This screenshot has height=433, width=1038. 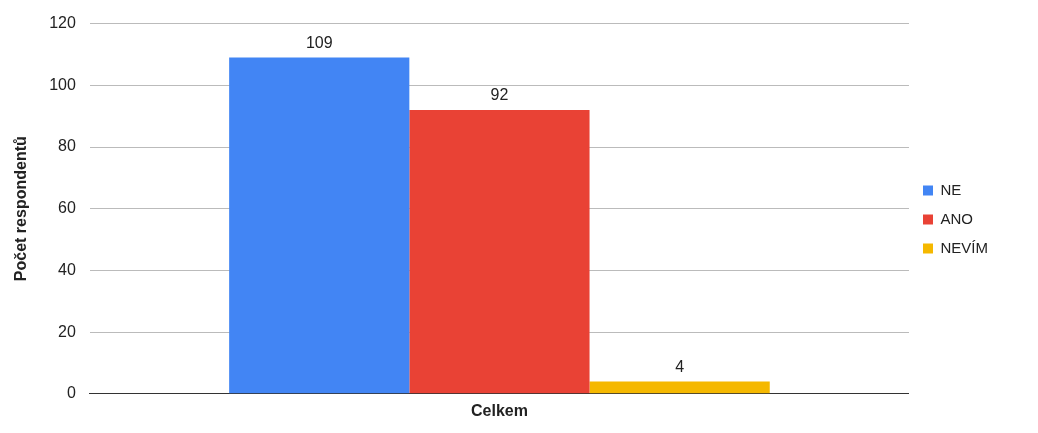 I want to click on y-tick-label: 60, so click(x=67, y=208).